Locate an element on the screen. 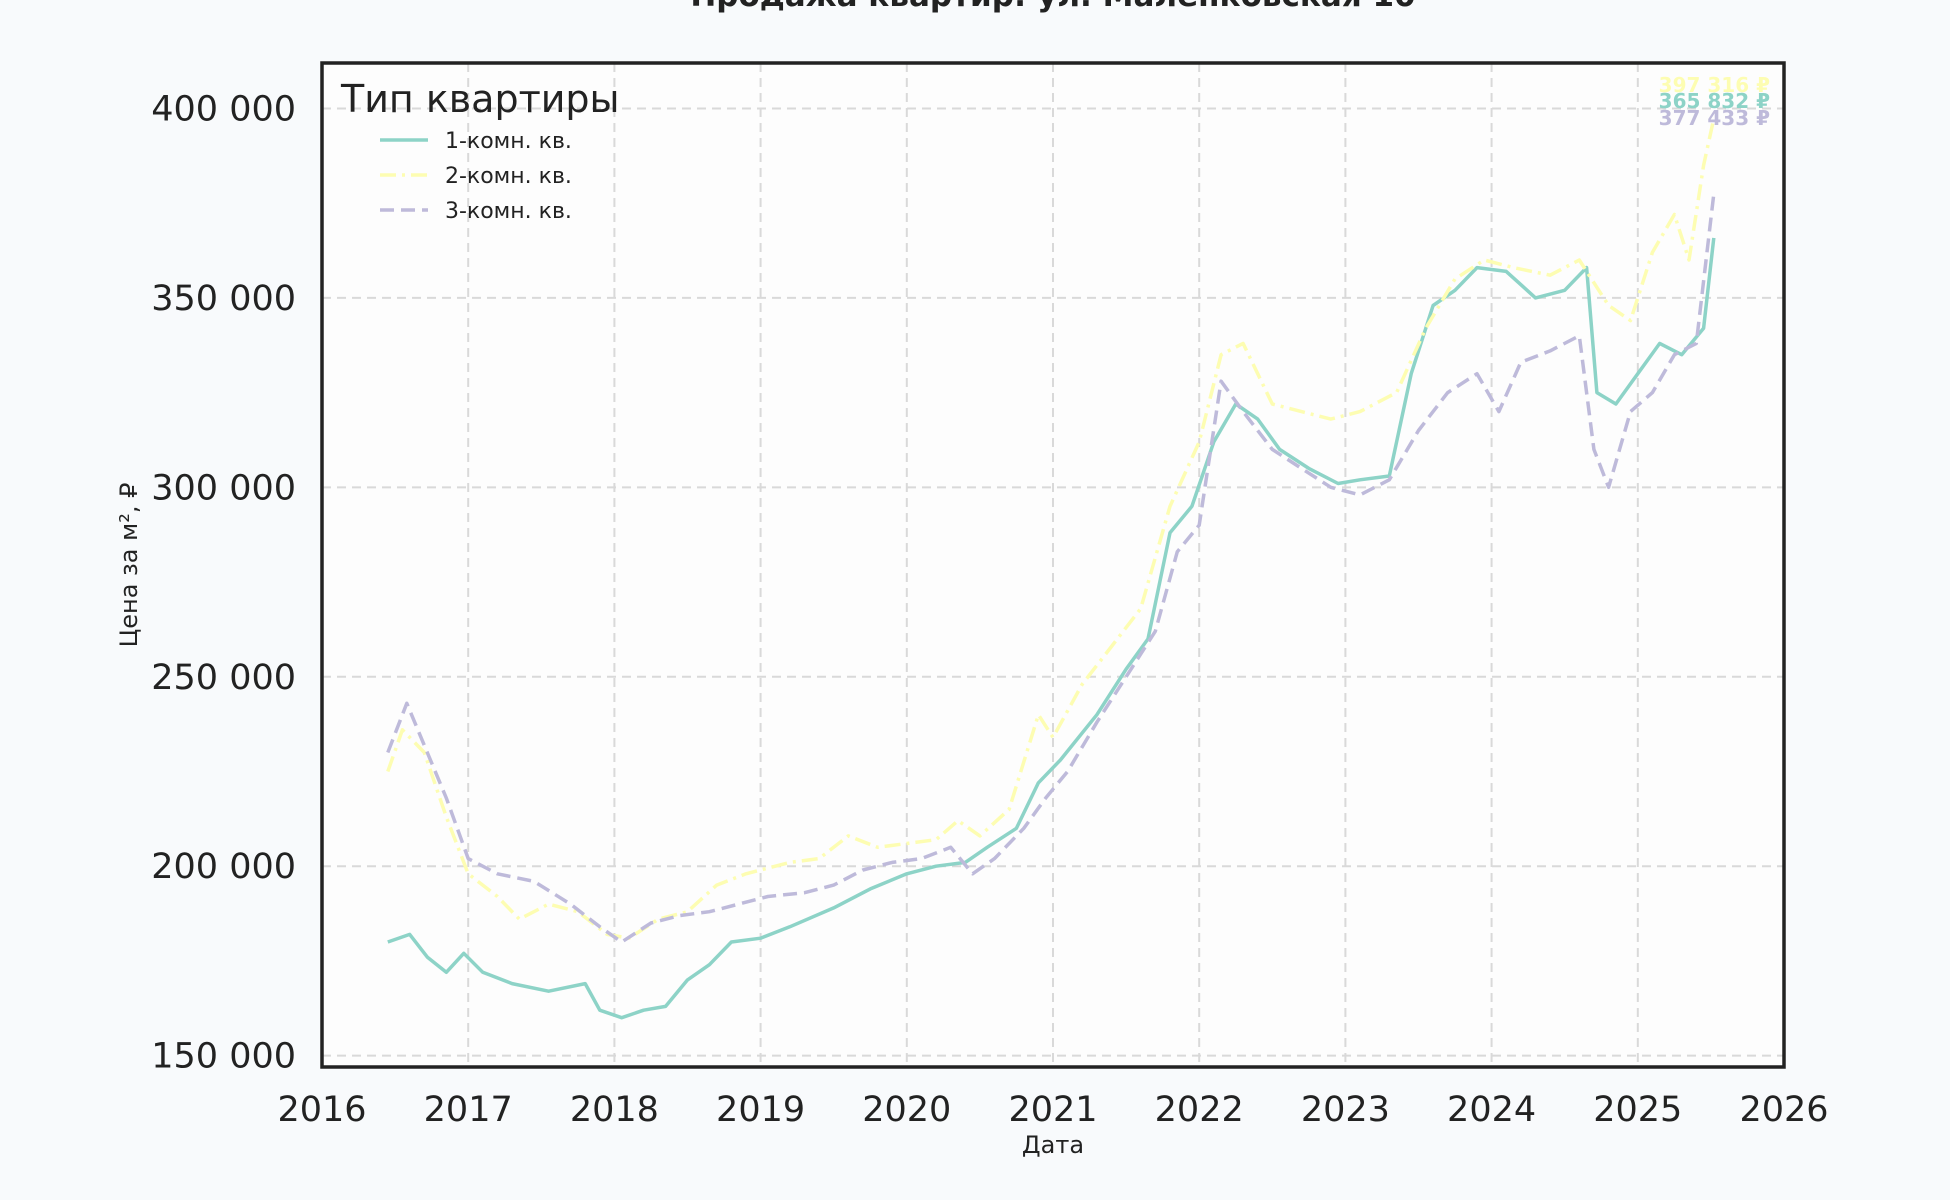  legend-item-3: 3-комн. кв. is located at coordinates (508, 211).